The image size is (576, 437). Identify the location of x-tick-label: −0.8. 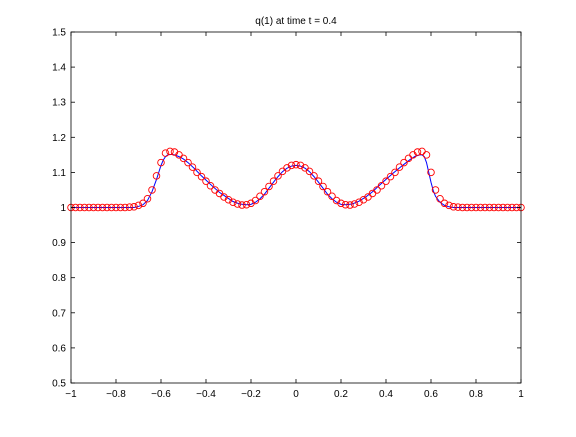
(116, 394).